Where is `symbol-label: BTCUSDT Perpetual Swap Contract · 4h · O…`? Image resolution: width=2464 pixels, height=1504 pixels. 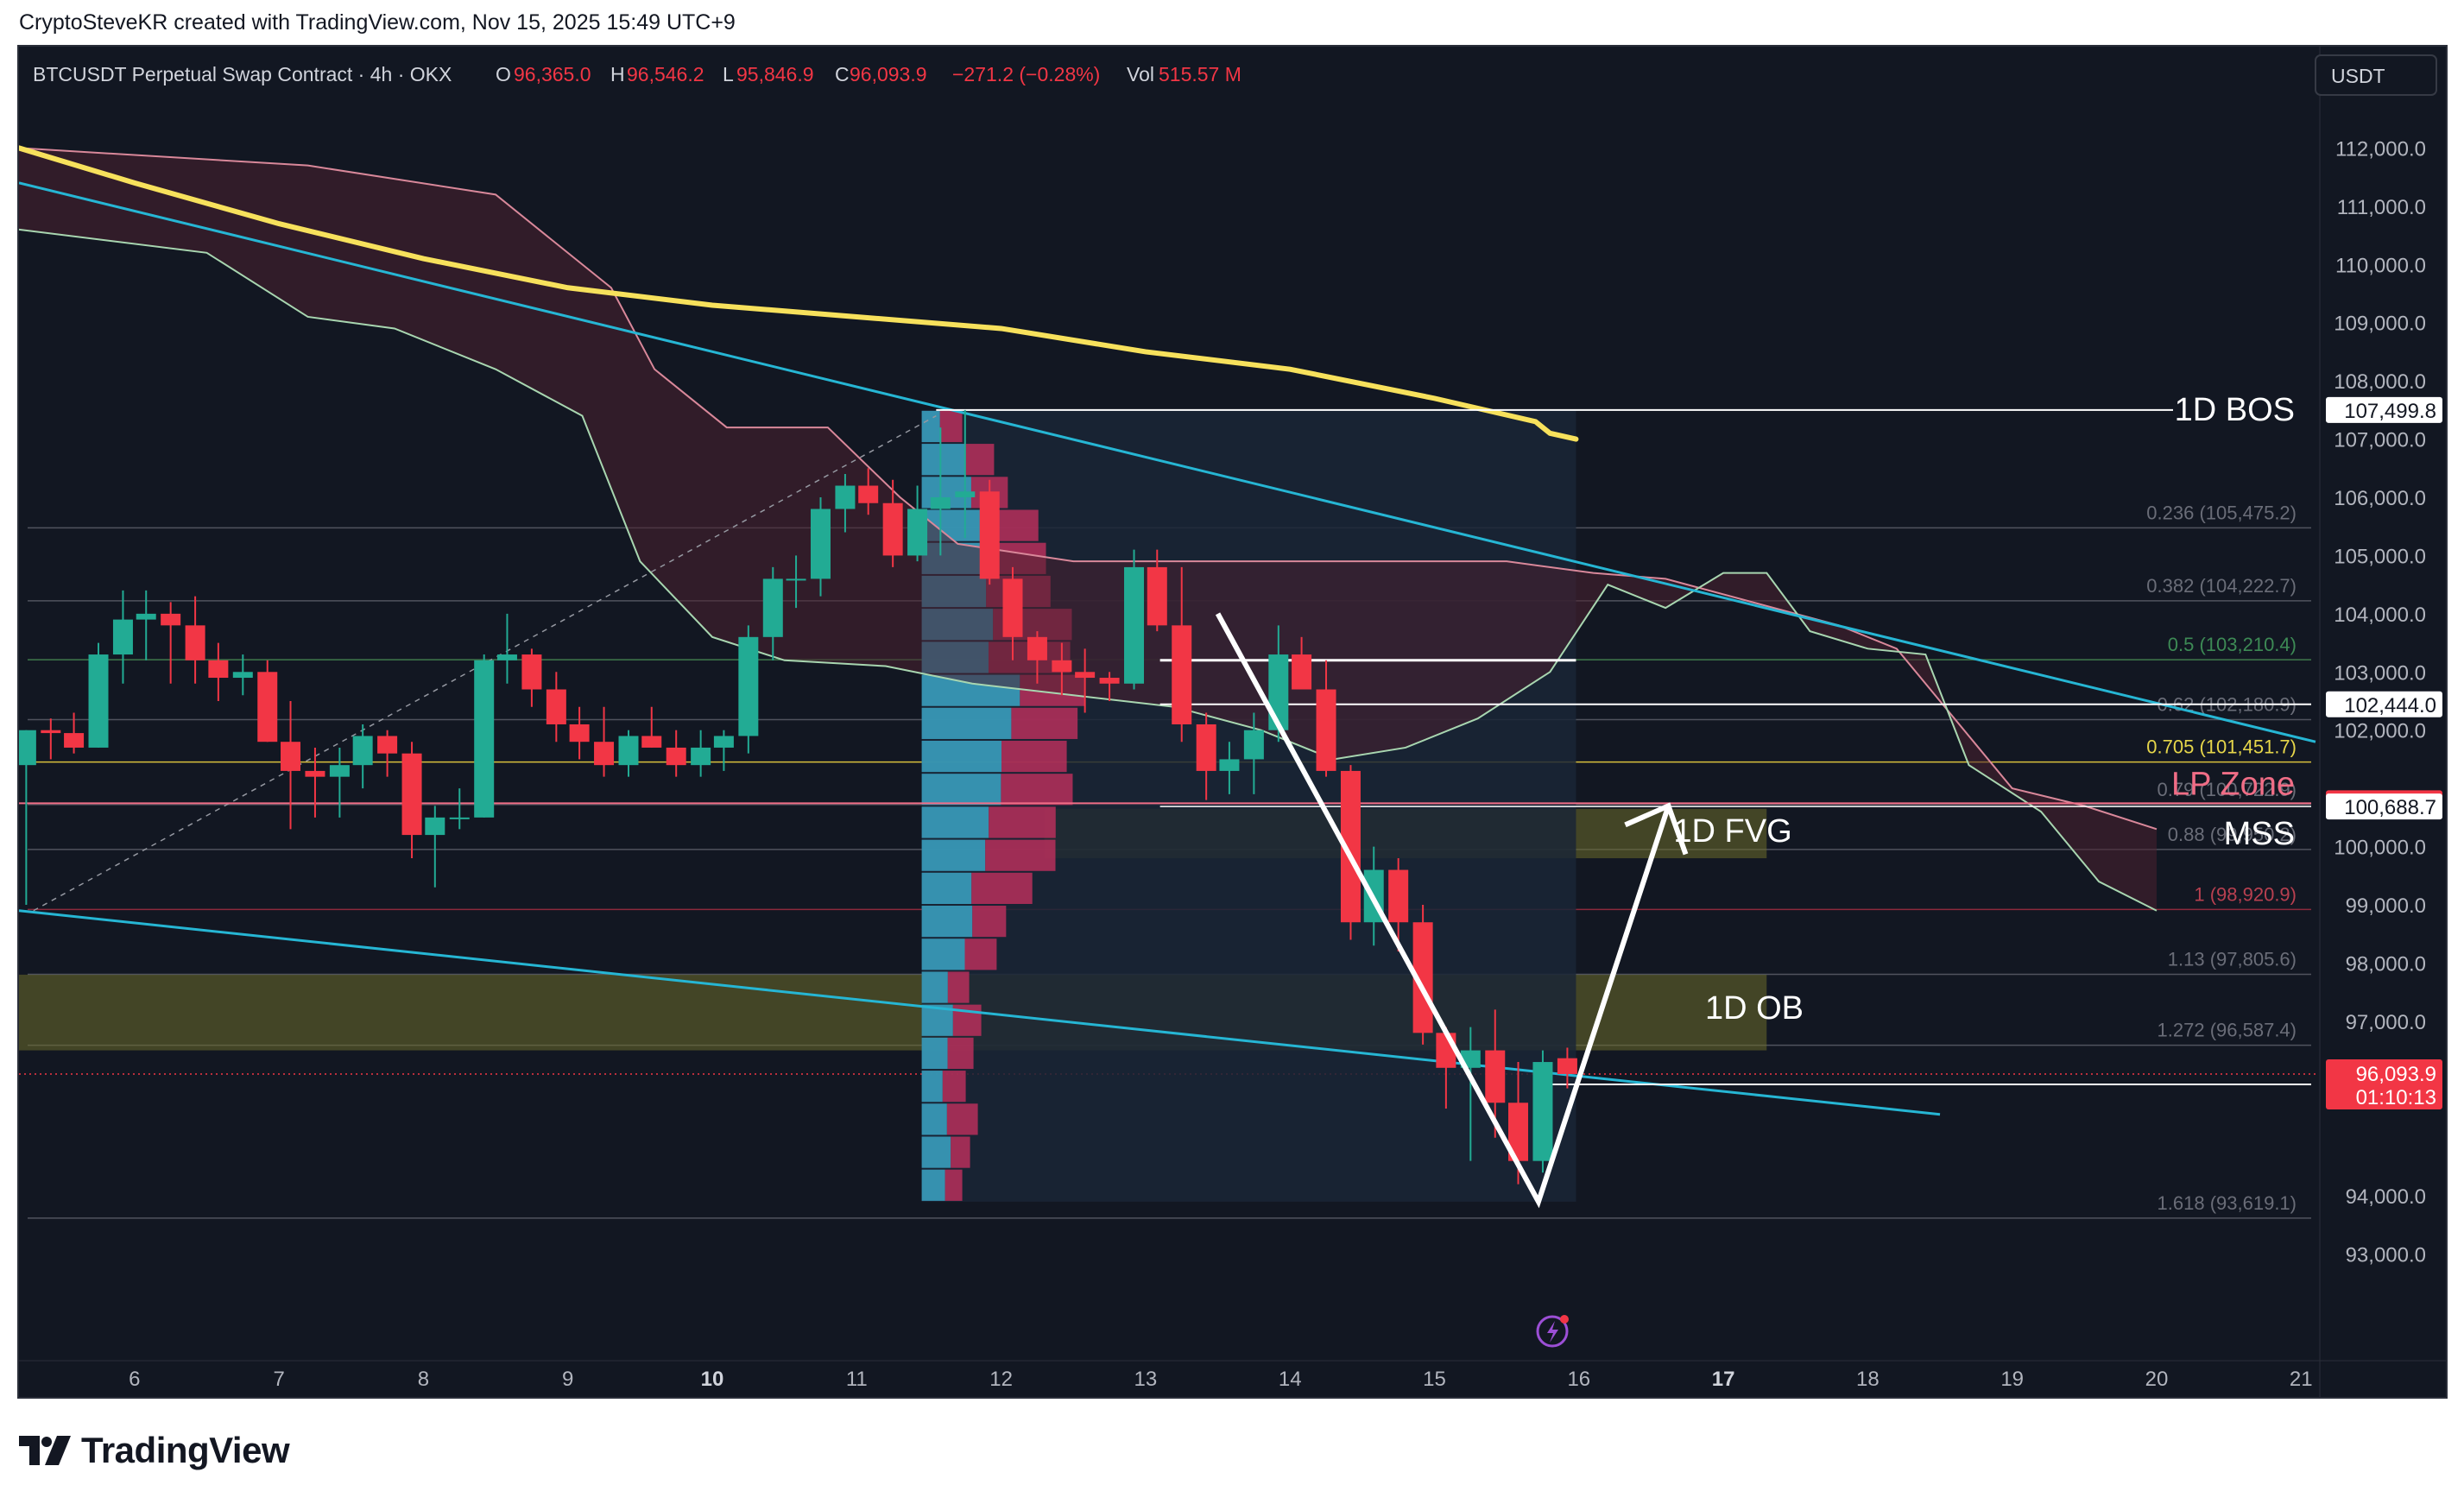
symbol-label: BTCUSDT Perpetual Swap Contract · 4h · O… is located at coordinates (242, 74).